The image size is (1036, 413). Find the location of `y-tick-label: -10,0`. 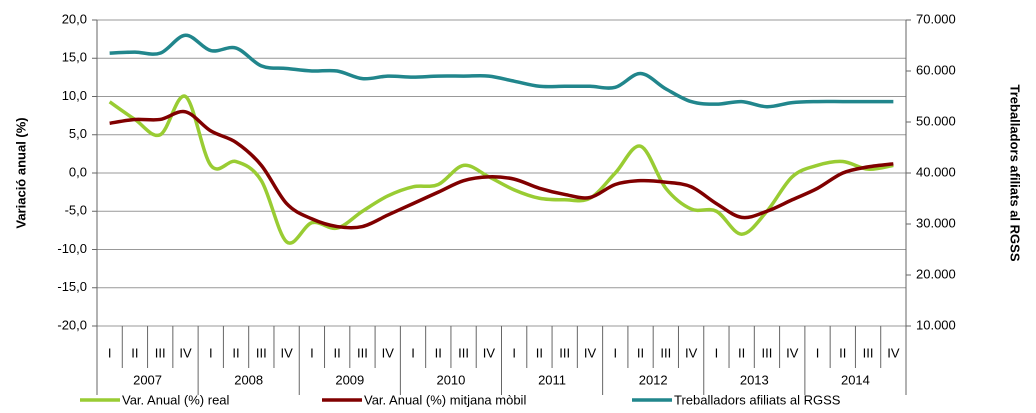

y-tick-label: -10,0 is located at coordinates (72, 248).